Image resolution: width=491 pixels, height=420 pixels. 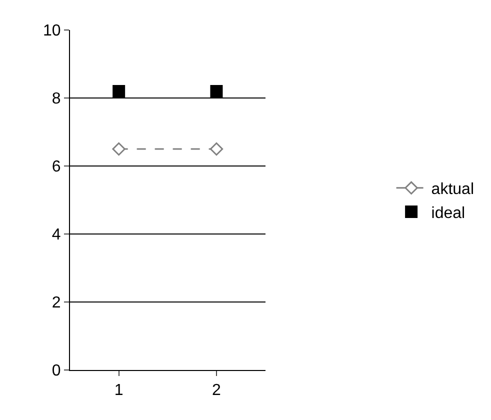 I want to click on y-tick-label: 8, so click(x=56, y=99).